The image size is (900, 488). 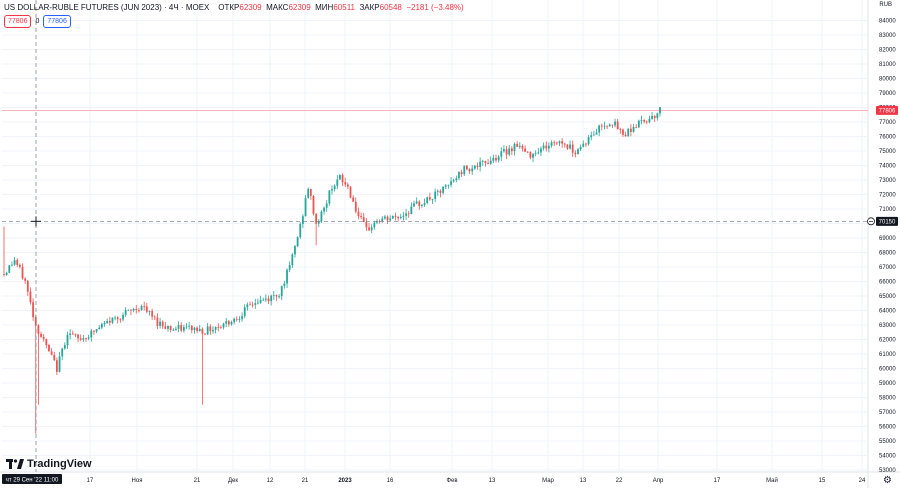 What do you see at coordinates (887, 152) in the screenshot?
I see `y-tick-label: 75000` at bounding box center [887, 152].